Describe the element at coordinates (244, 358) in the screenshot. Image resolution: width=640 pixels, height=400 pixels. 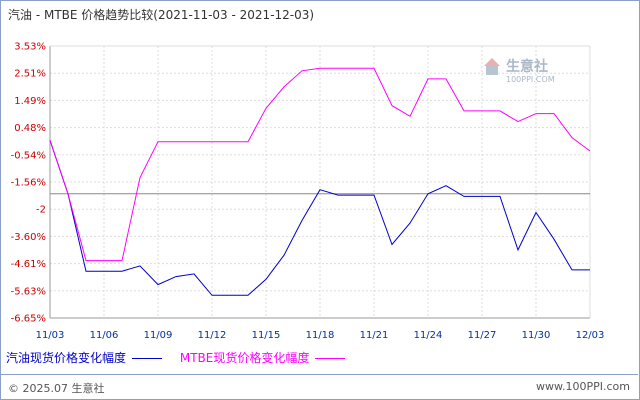
I see `legend-label-mtbe: MTBE现货价格变化幅度` at that location.